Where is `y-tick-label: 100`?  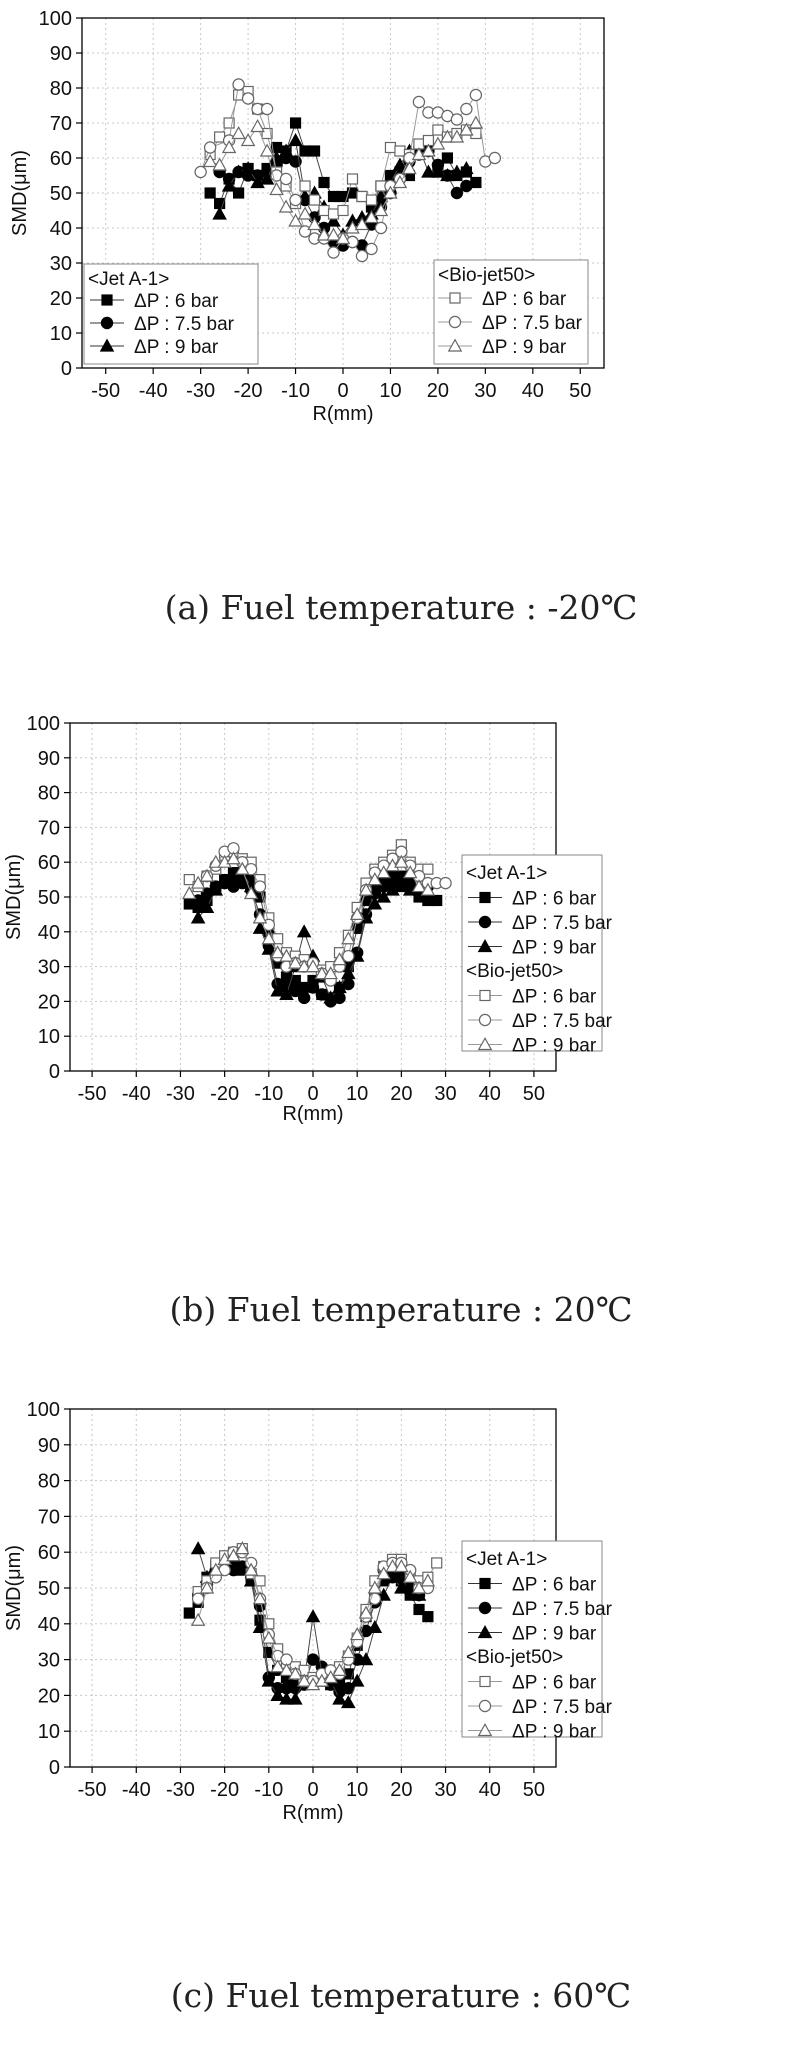 y-tick-label: 100 is located at coordinates (43, 724).